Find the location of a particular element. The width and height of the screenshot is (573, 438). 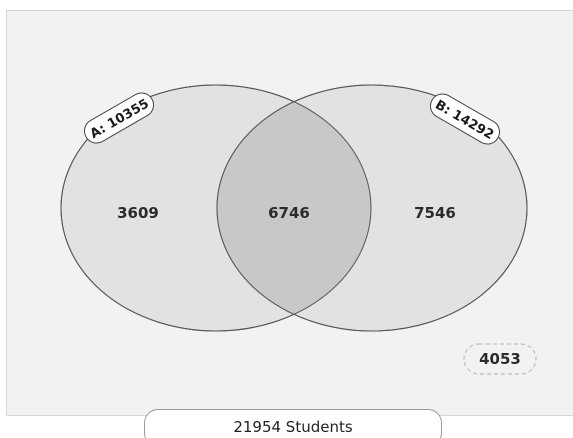

outside-count-badge: 4053 is located at coordinates (500, 359).